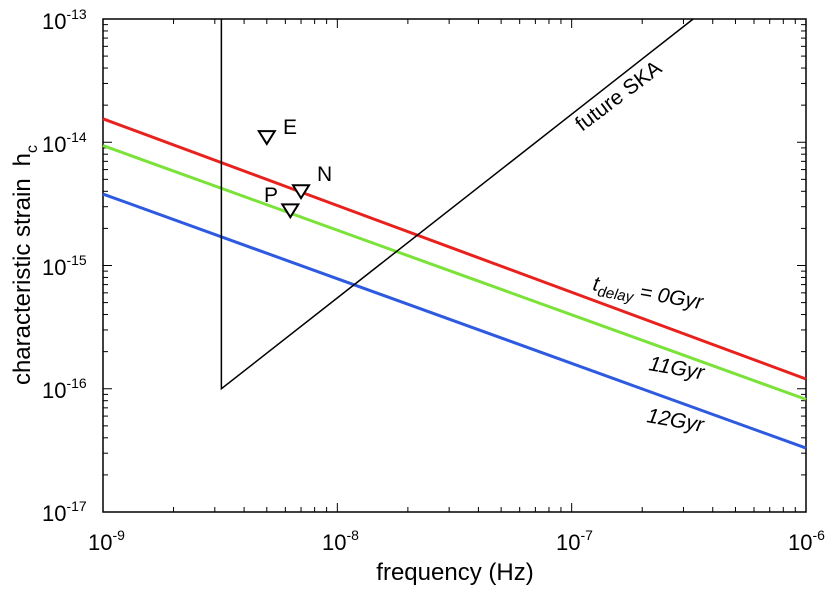 The width and height of the screenshot is (830, 589). Describe the element at coordinates (290, 211) in the screenshot. I see `marker-p` at that location.